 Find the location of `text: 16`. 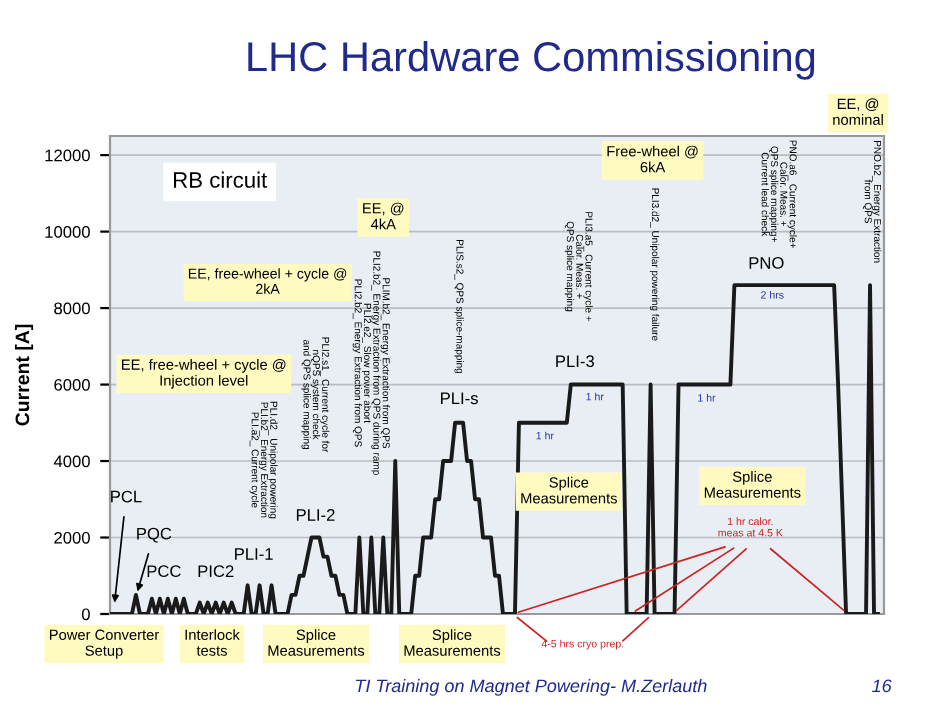

text: 16 is located at coordinates (882, 686).